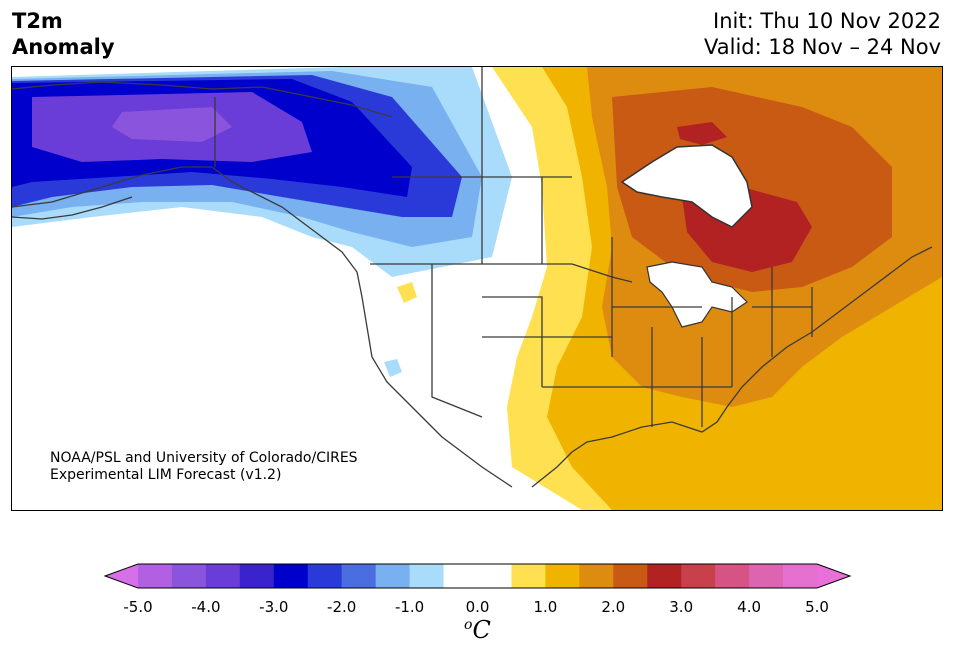  Describe the element at coordinates (274, 607) in the screenshot. I see `colorbar-tick-label: -3.0` at that location.